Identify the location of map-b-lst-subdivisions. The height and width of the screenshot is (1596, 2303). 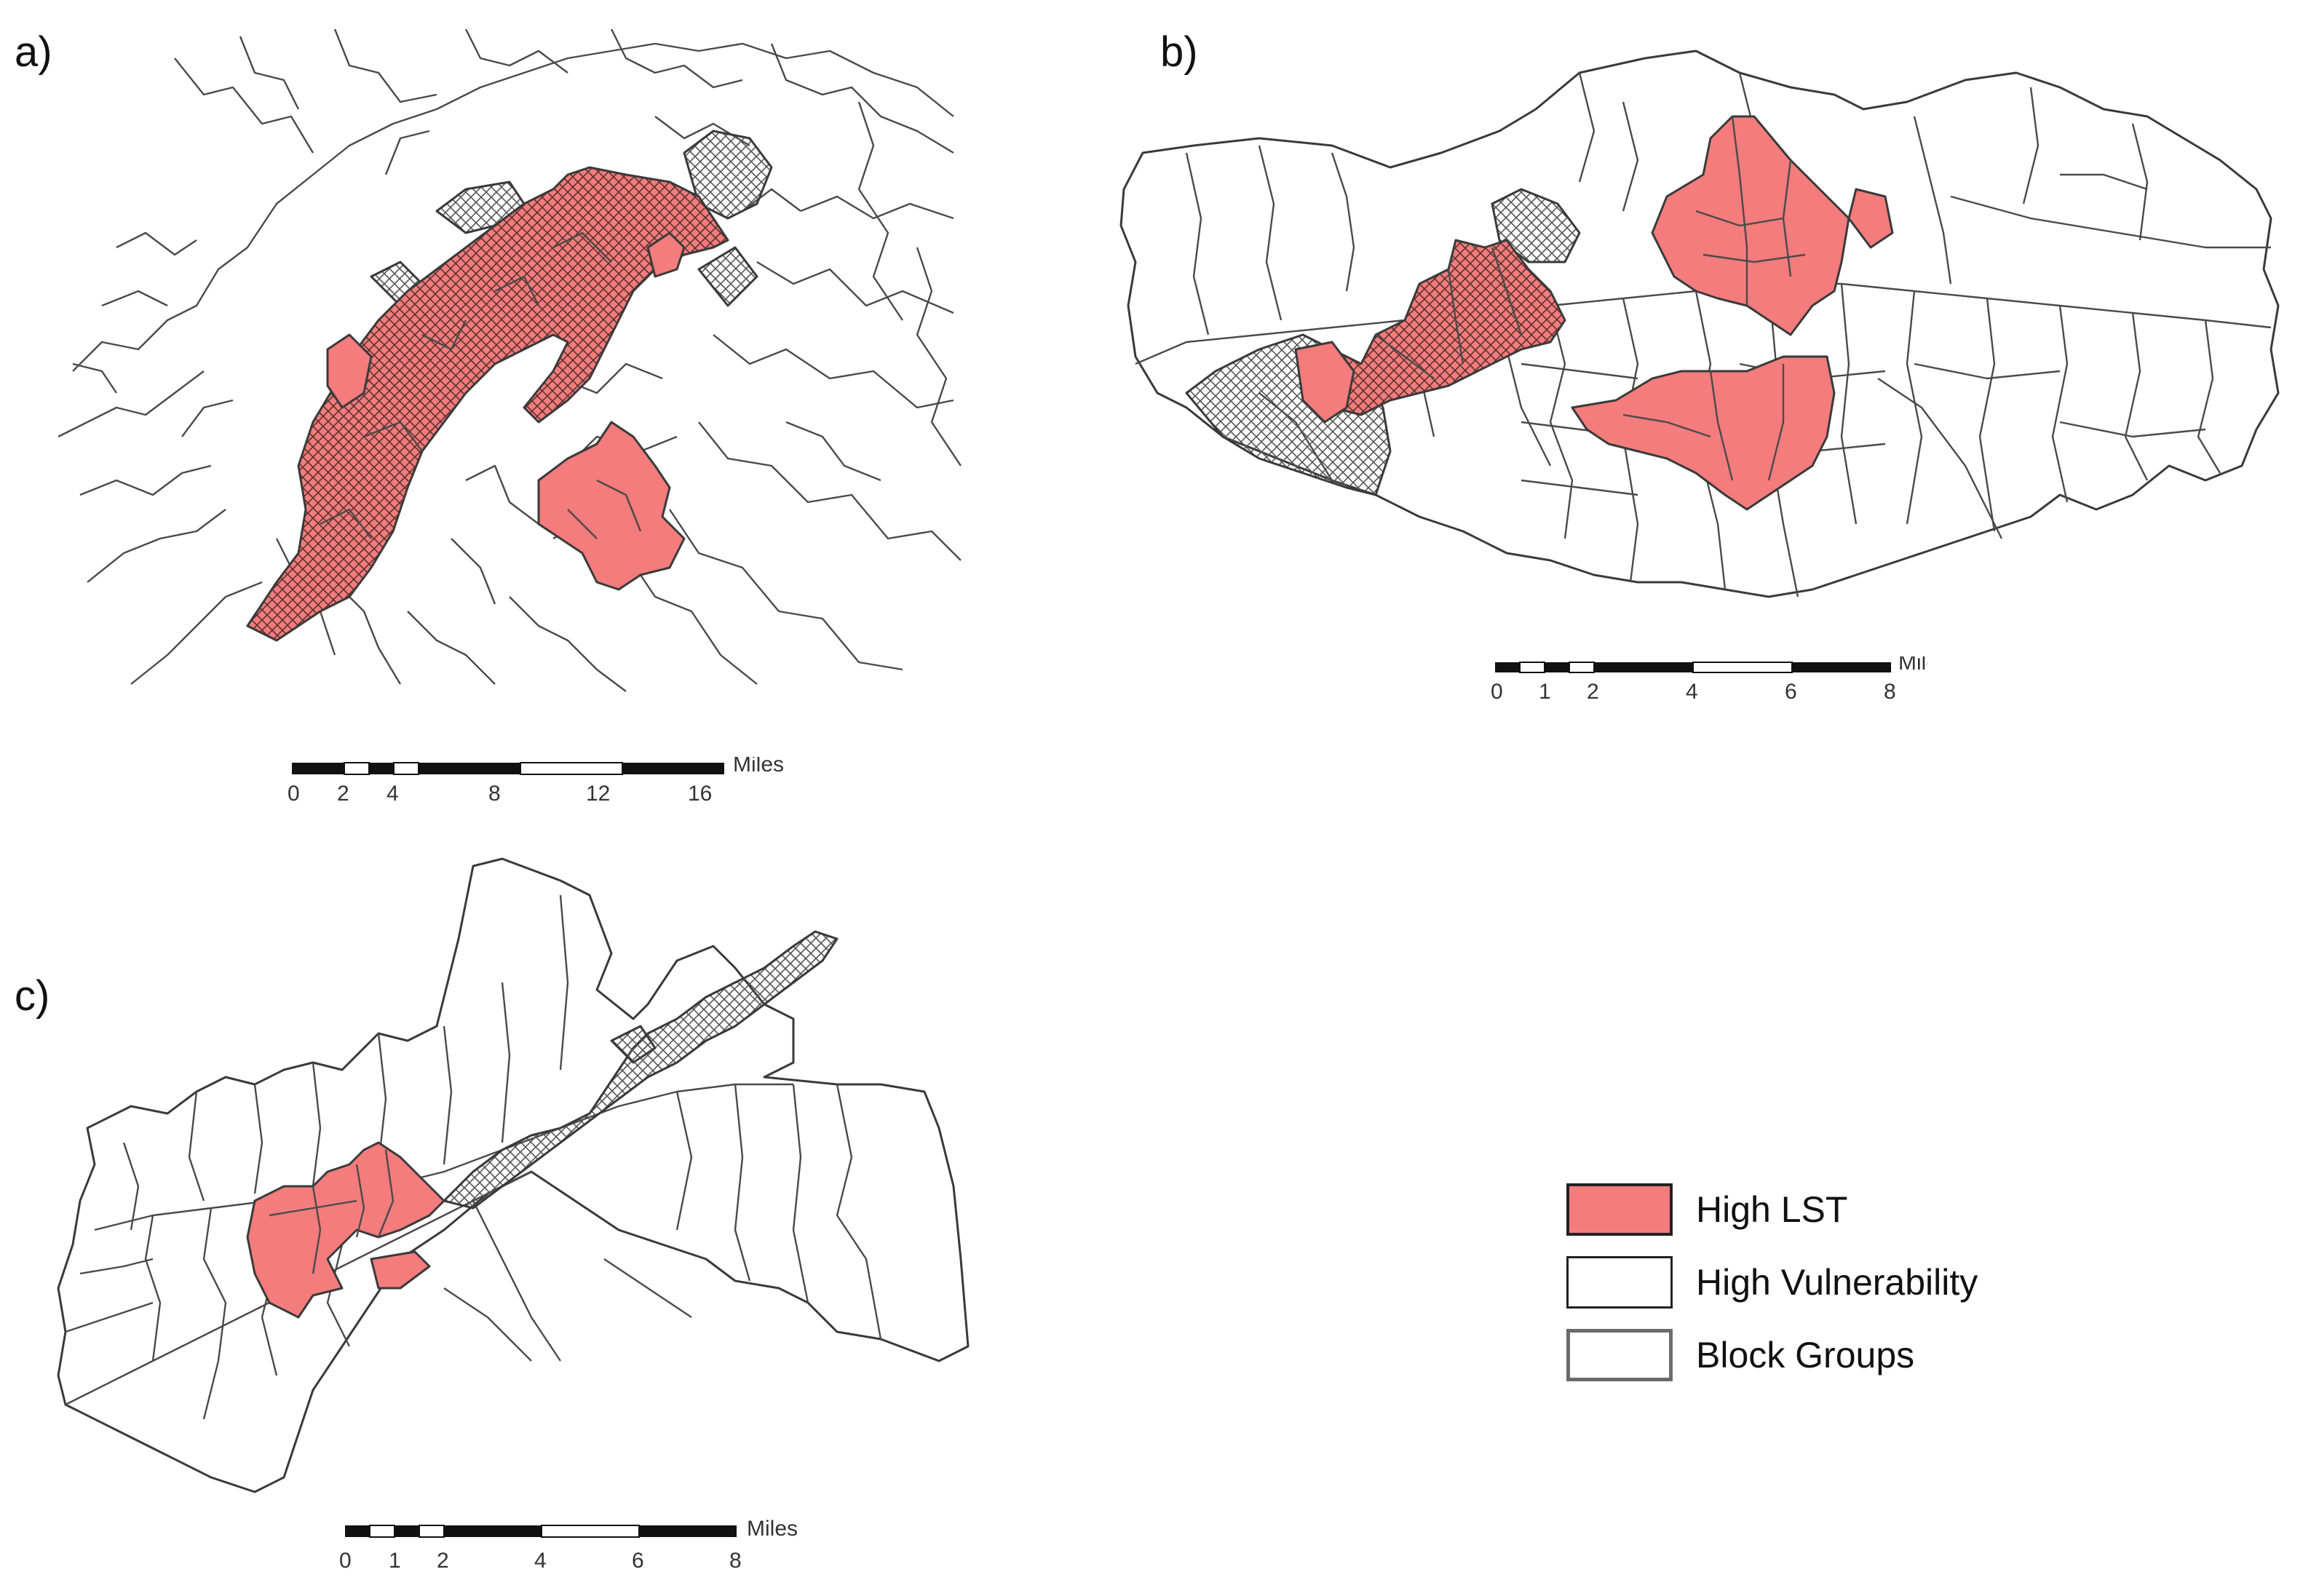
(1590, 298).